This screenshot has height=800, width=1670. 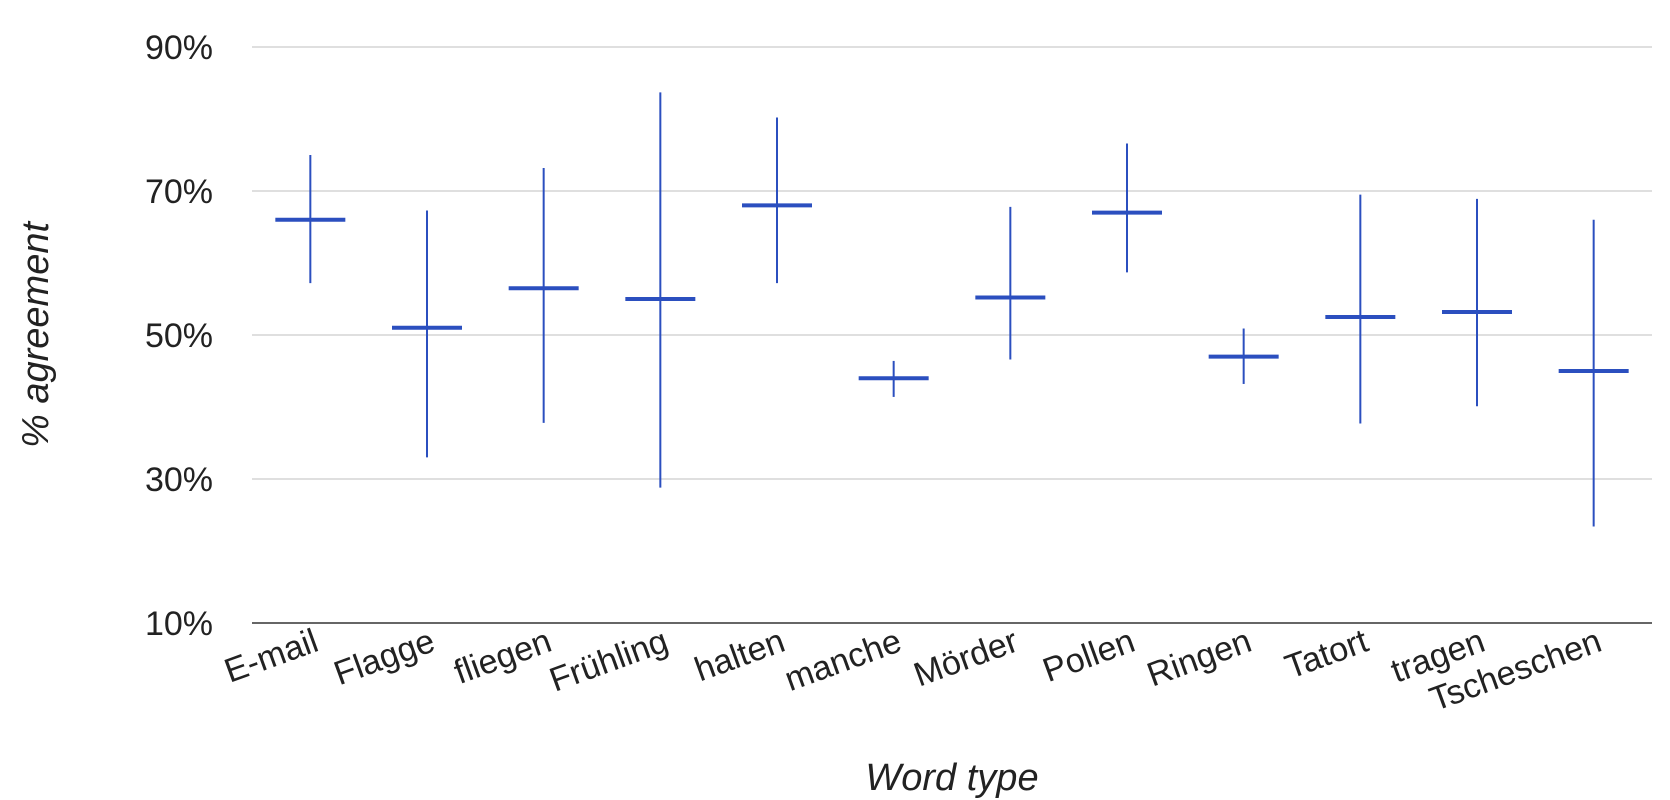 I want to click on y-tick-label: 50%, so click(x=179, y=336).